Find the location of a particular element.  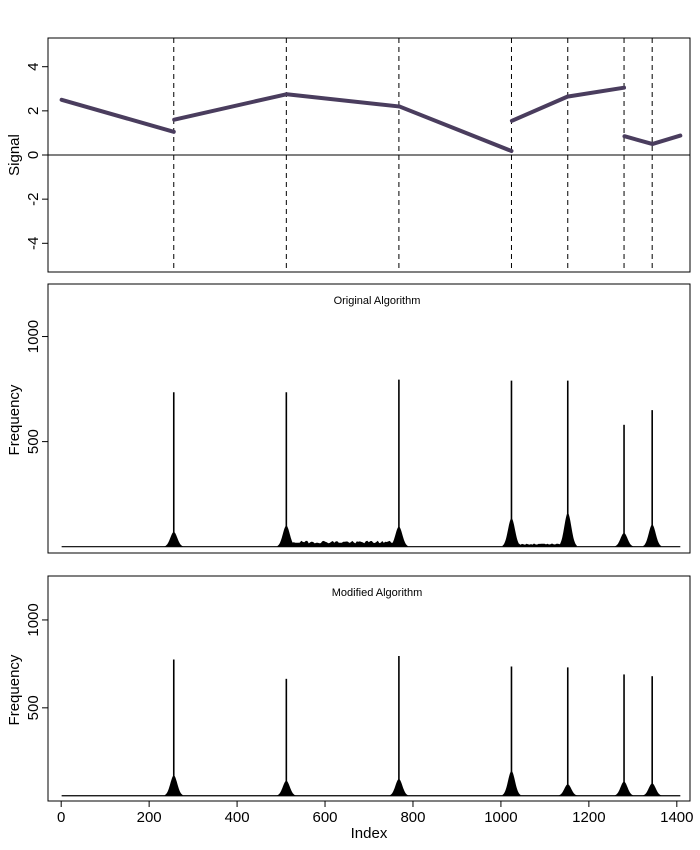

y-tick-label: 4 is located at coordinates (33, 67).